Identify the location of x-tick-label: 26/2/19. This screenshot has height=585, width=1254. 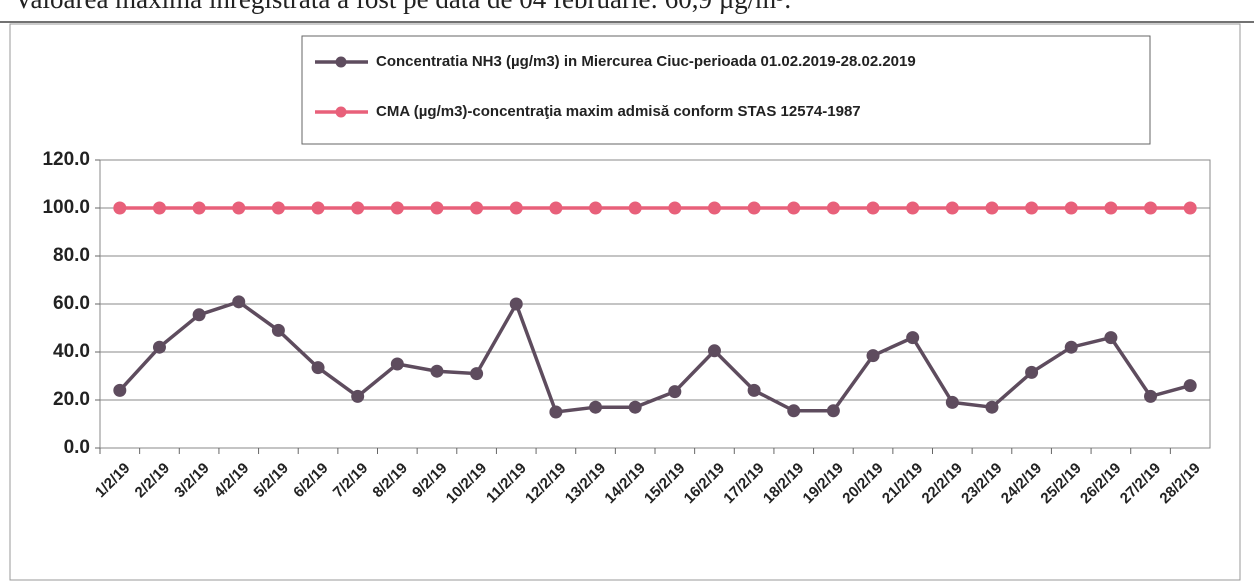
(1100, 483).